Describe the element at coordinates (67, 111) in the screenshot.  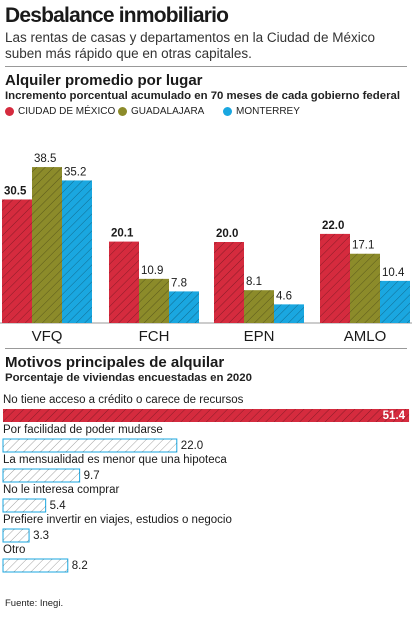
I see `legend-label-cdmx: CIUDAD DE MÉXICO` at that location.